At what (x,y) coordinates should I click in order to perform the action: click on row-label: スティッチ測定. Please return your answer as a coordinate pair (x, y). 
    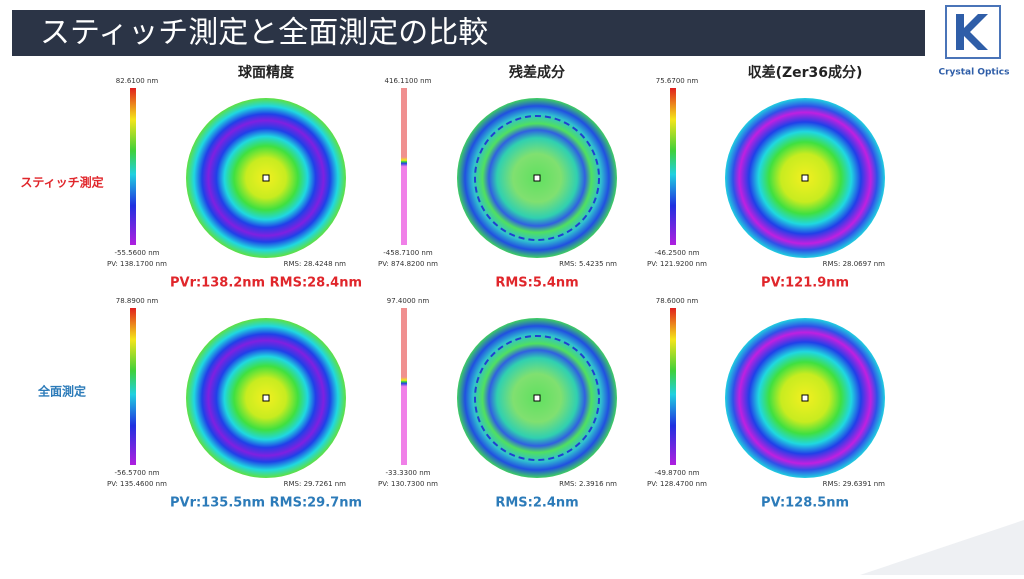
    Looking at the image, I should click on (61, 182).